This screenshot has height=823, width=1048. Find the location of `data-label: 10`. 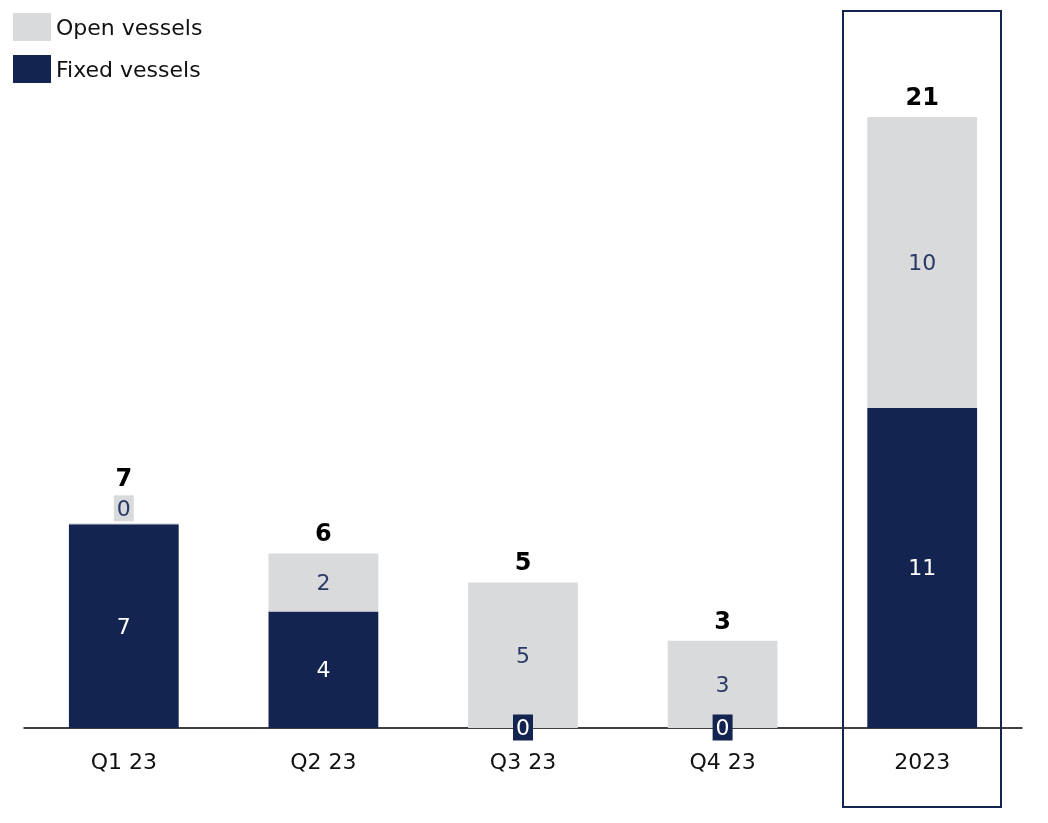

data-label: 10 is located at coordinates (922, 262).